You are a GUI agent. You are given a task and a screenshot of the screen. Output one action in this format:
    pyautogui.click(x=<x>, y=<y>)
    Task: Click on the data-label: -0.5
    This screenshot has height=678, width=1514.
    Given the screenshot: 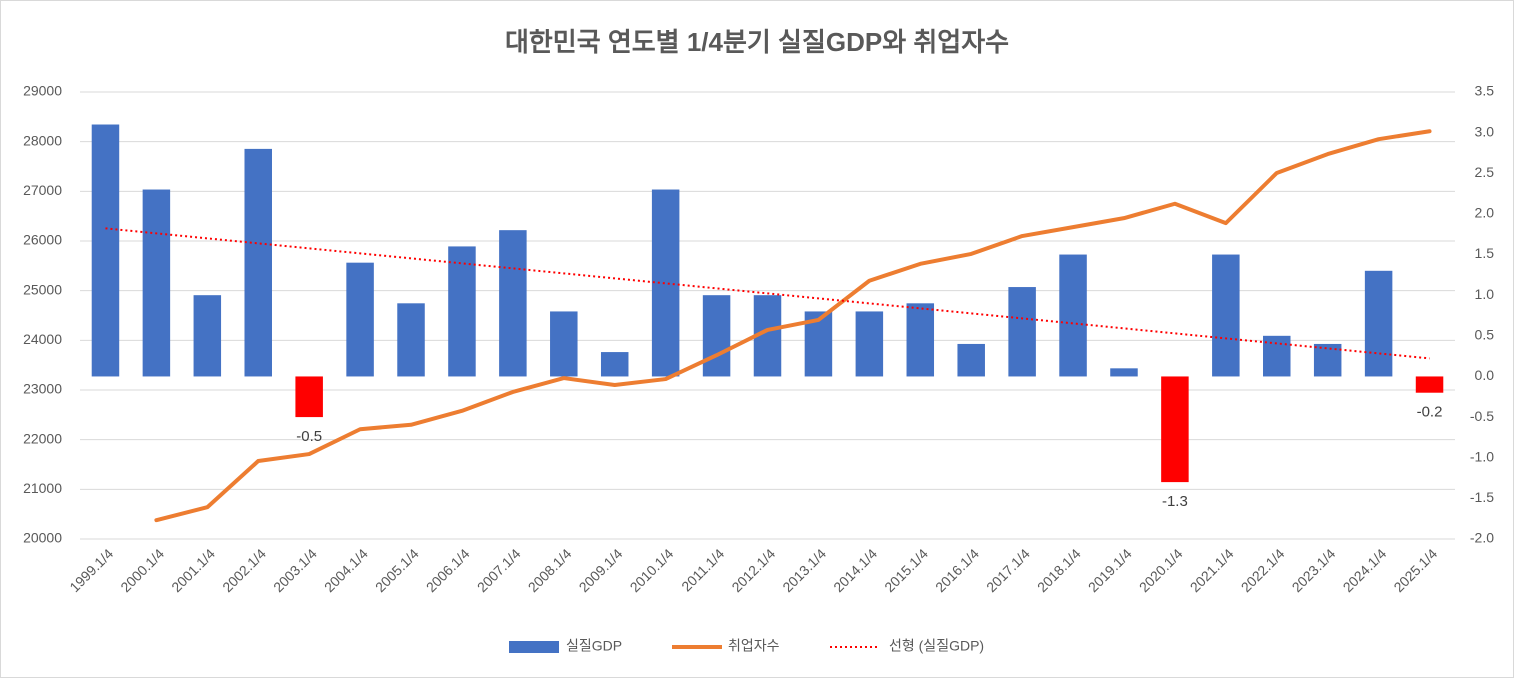 What is the action you would take?
    pyautogui.click(x=309, y=436)
    